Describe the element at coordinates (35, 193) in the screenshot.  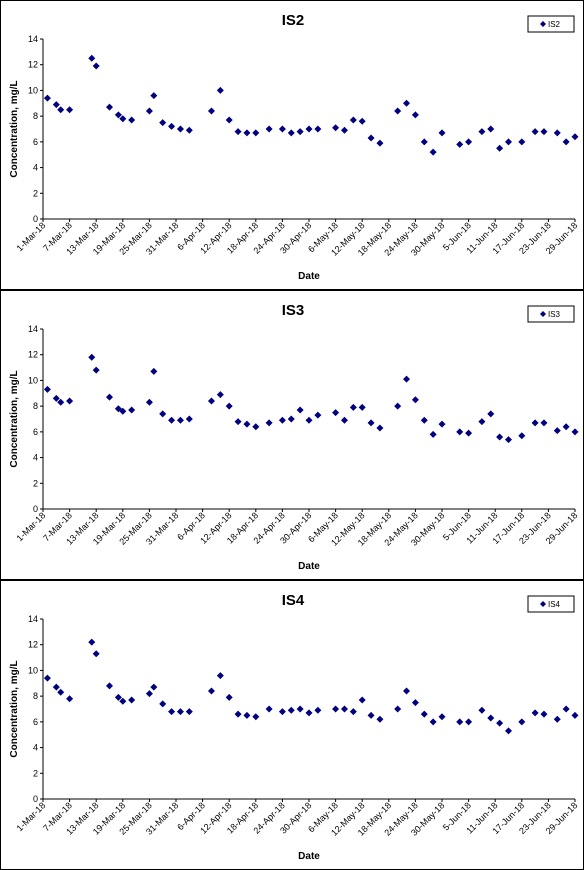
I see `y-tick-label: 2` at that location.